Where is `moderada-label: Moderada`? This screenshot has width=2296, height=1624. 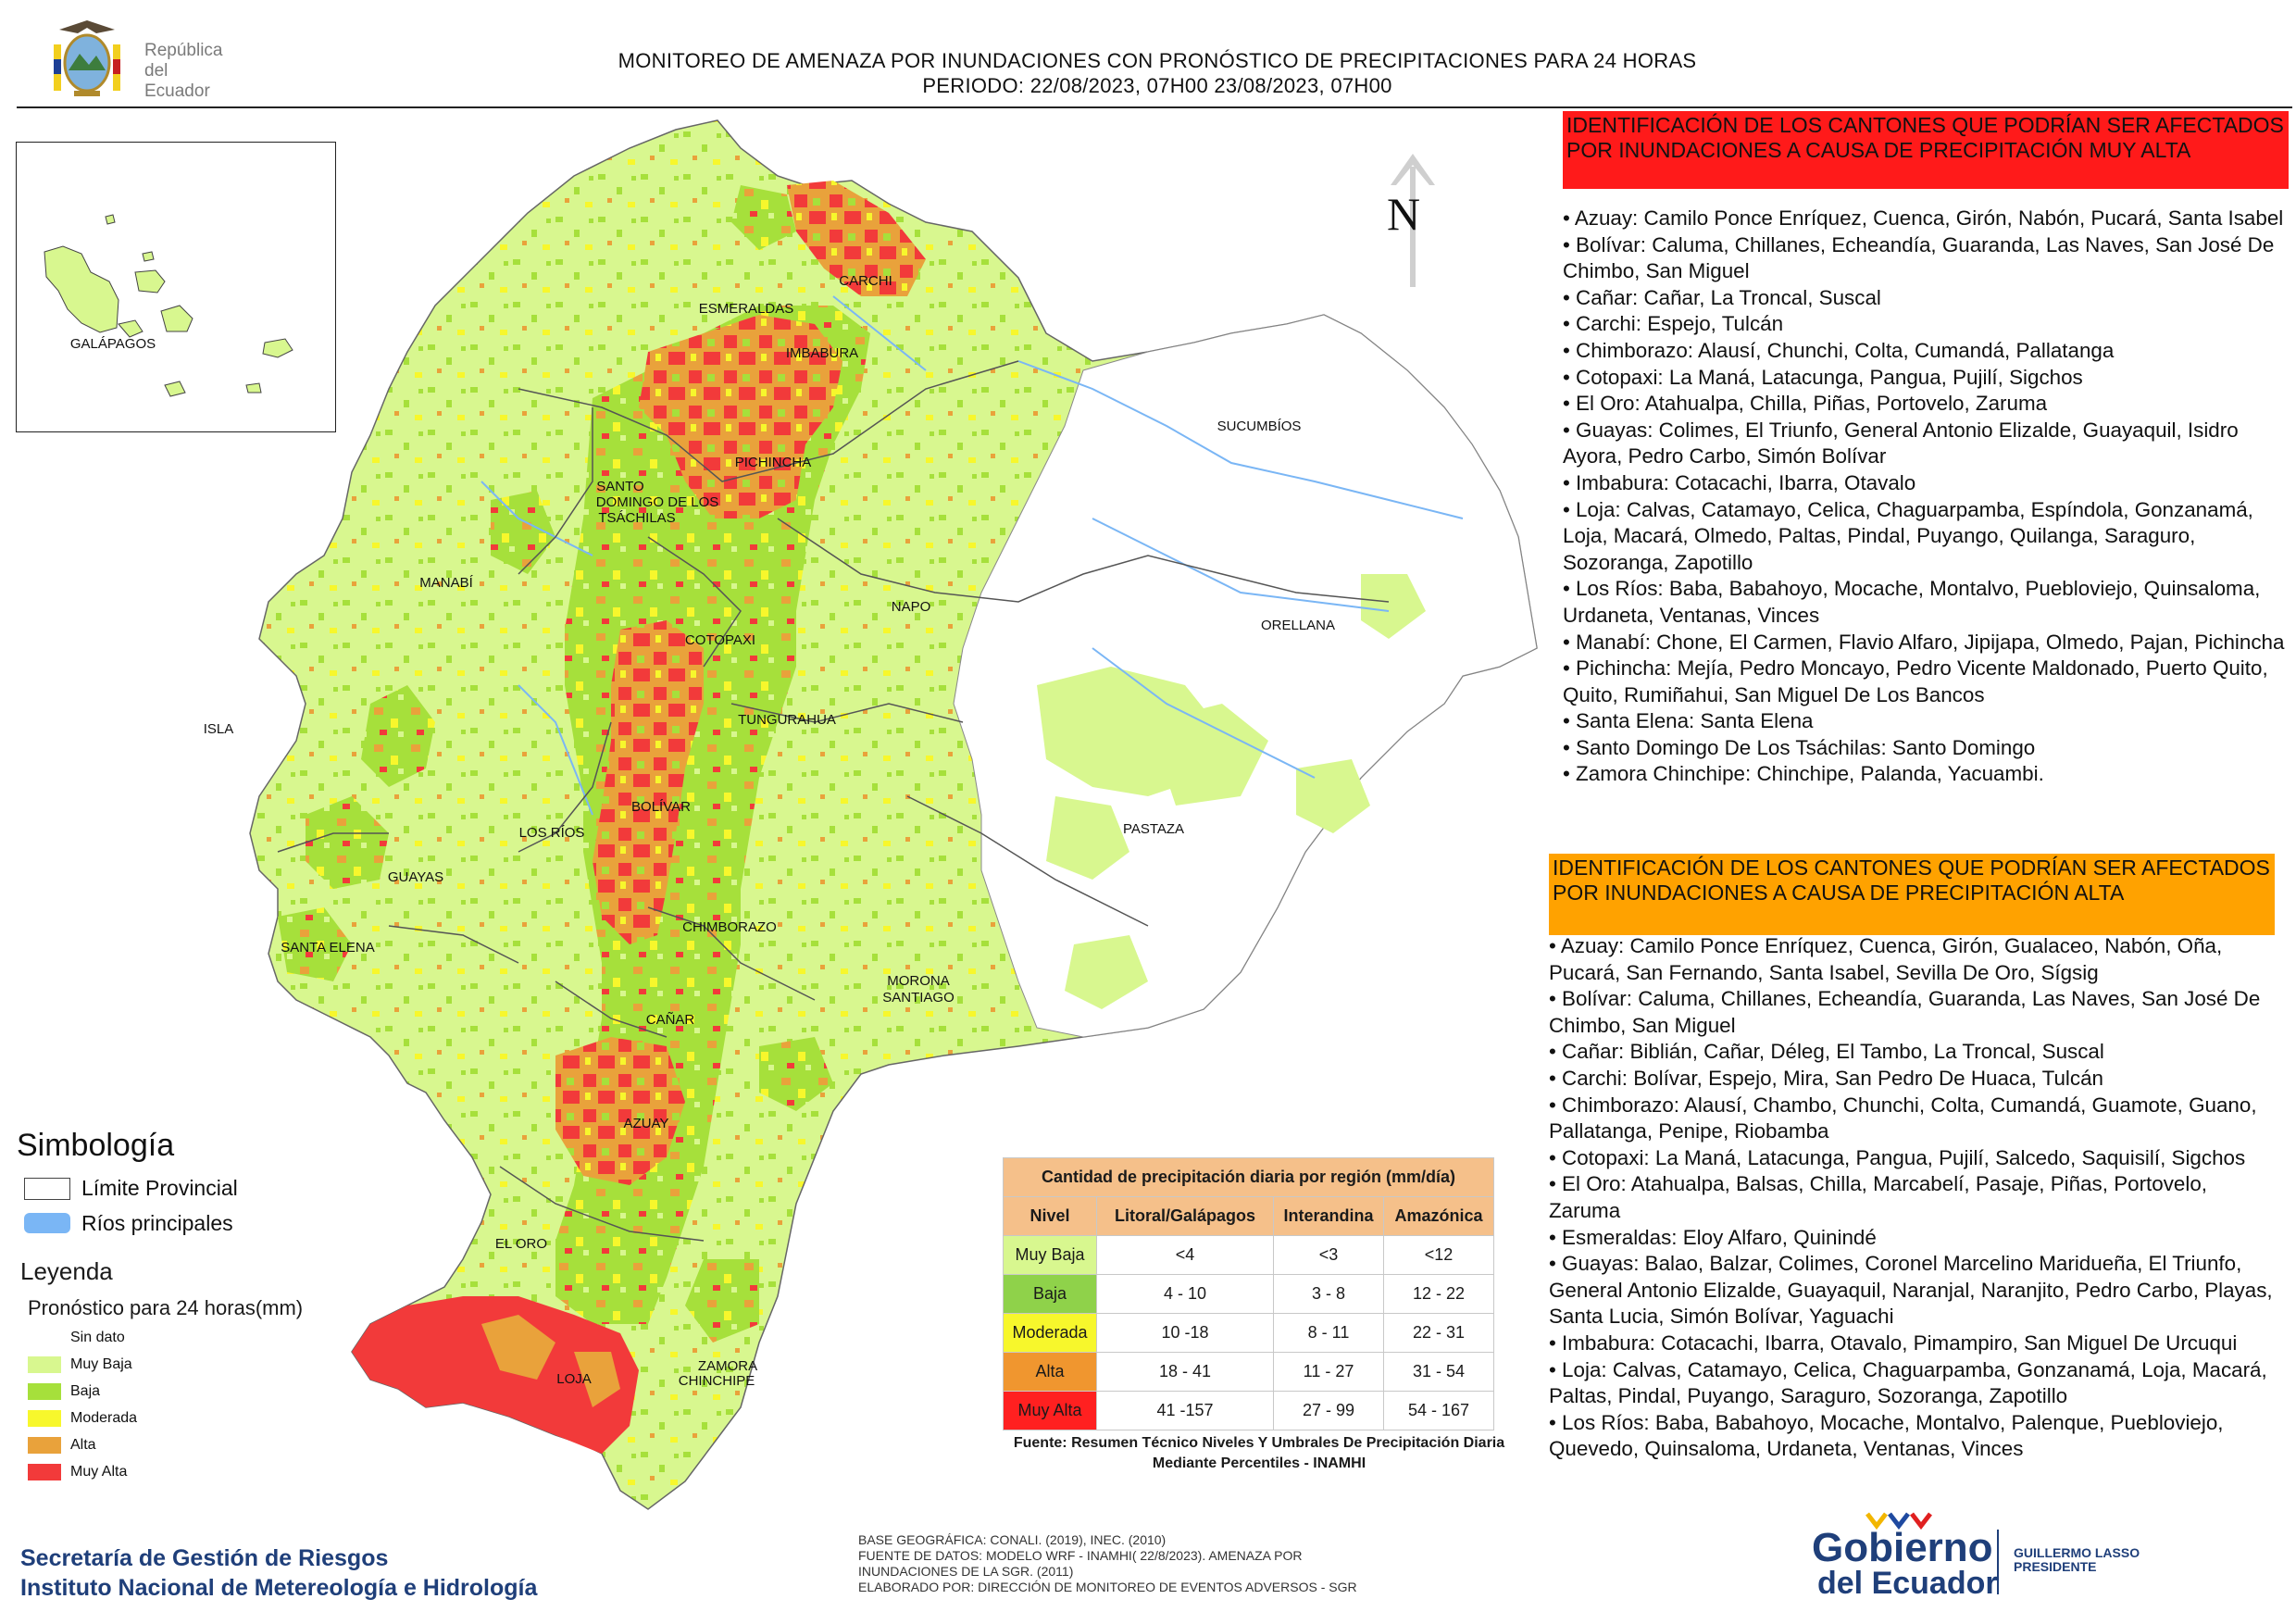 moderada-label: Moderada is located at coordinates (104, 1418).